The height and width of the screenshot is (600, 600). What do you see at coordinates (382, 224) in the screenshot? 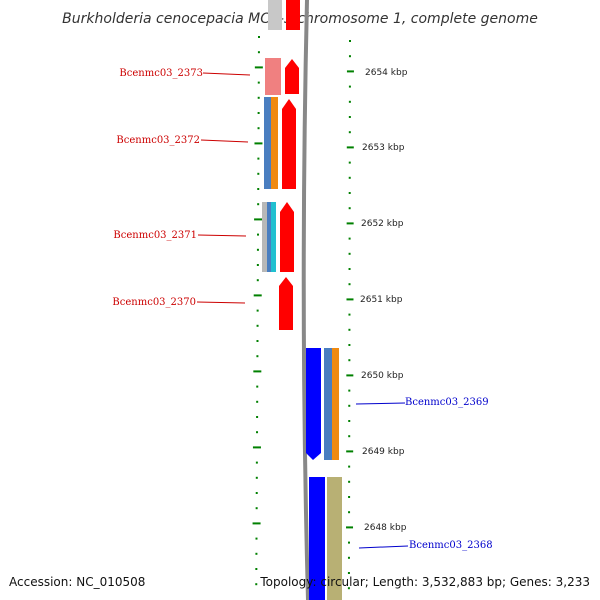
I see `scale-label-2652: 2652 kbp` at bounding box center [382, 224].